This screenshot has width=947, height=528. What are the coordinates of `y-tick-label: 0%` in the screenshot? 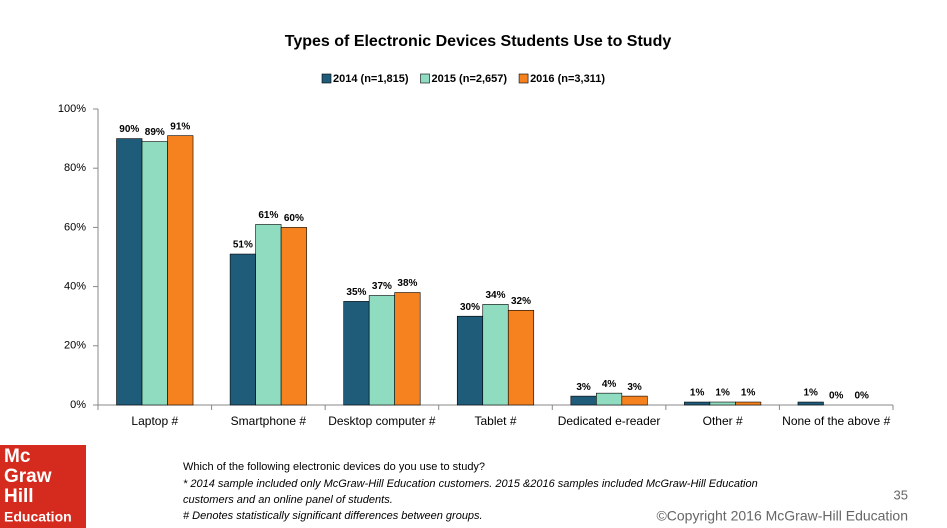 It's located at (78, 405).